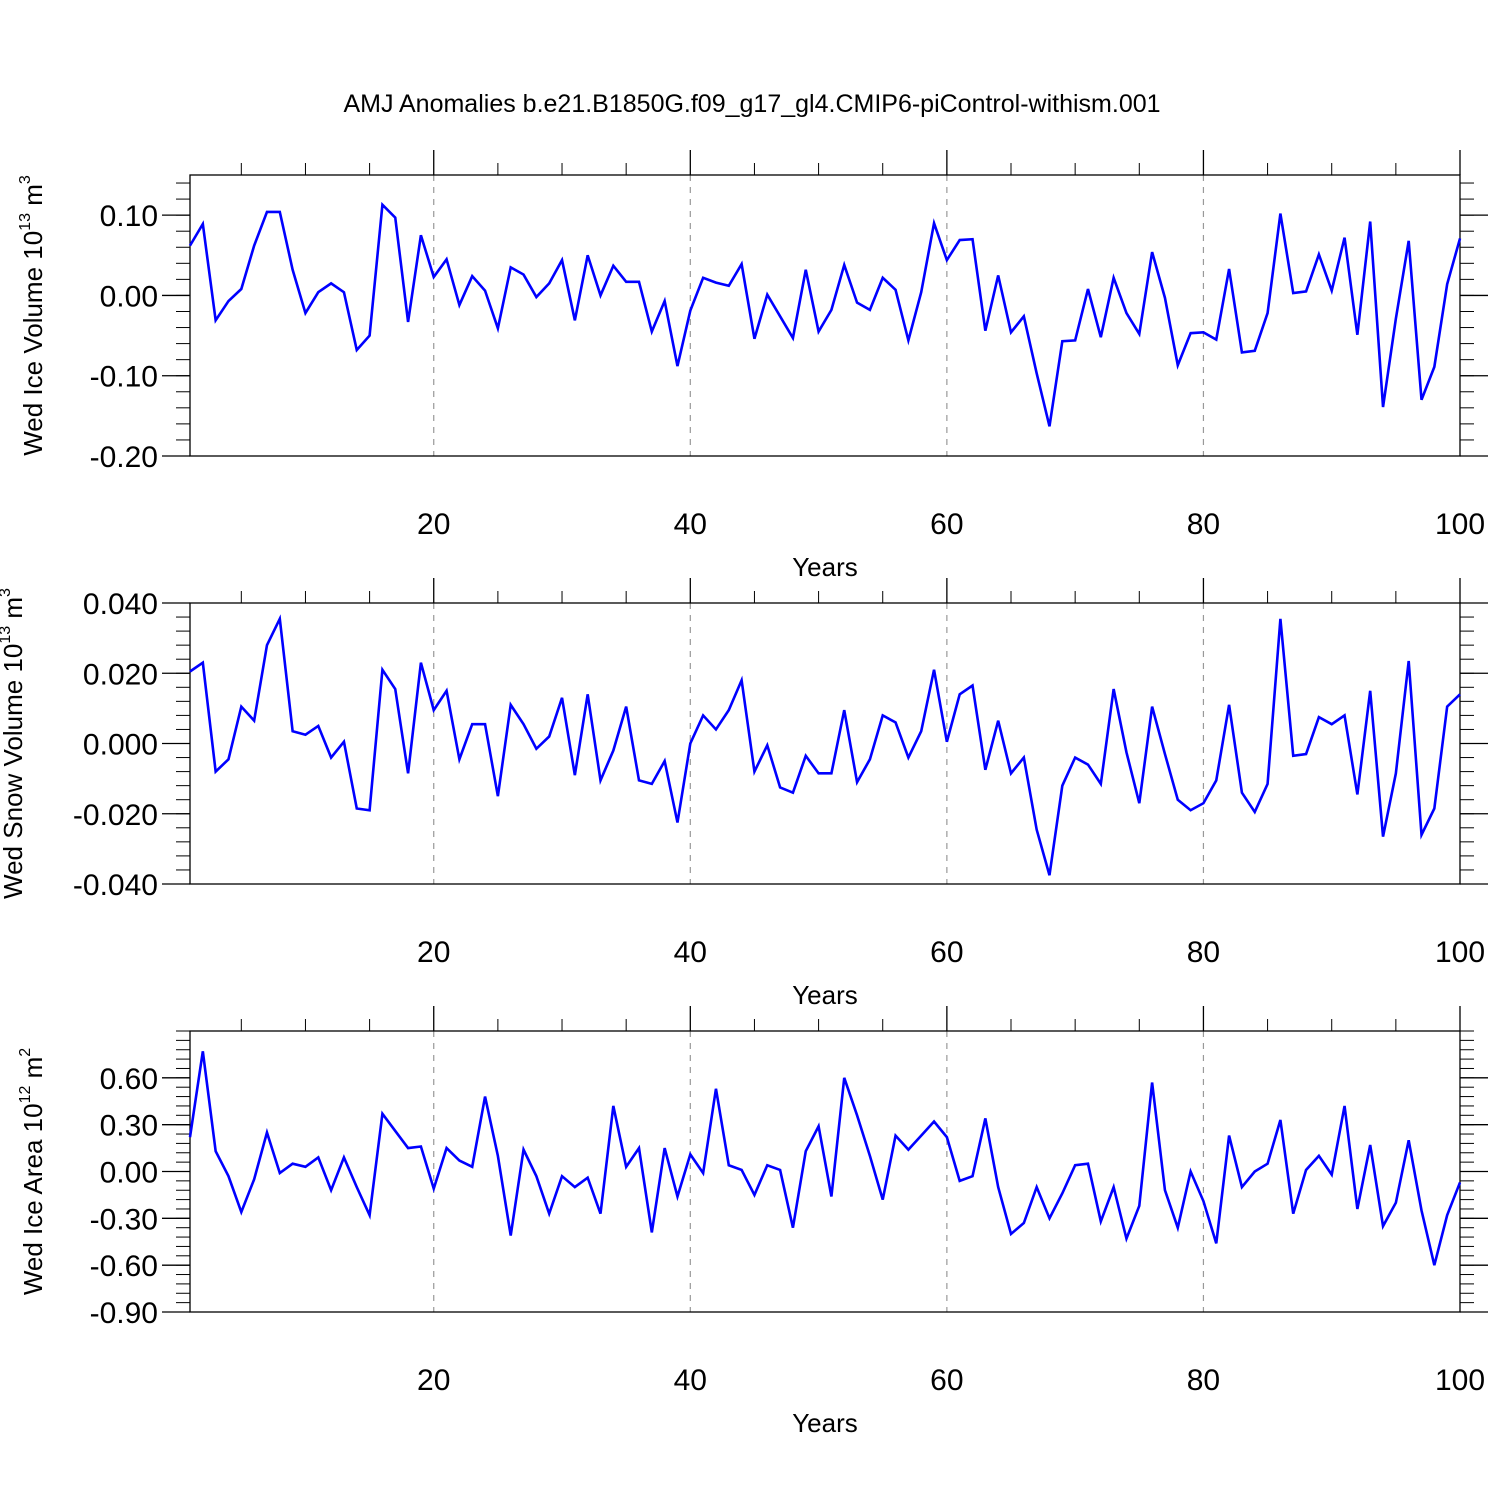  What do you see at coordinates (115, 815) in the screenshot?
I see `y-tick-label: -0.020` at bounding box center [115, 815].